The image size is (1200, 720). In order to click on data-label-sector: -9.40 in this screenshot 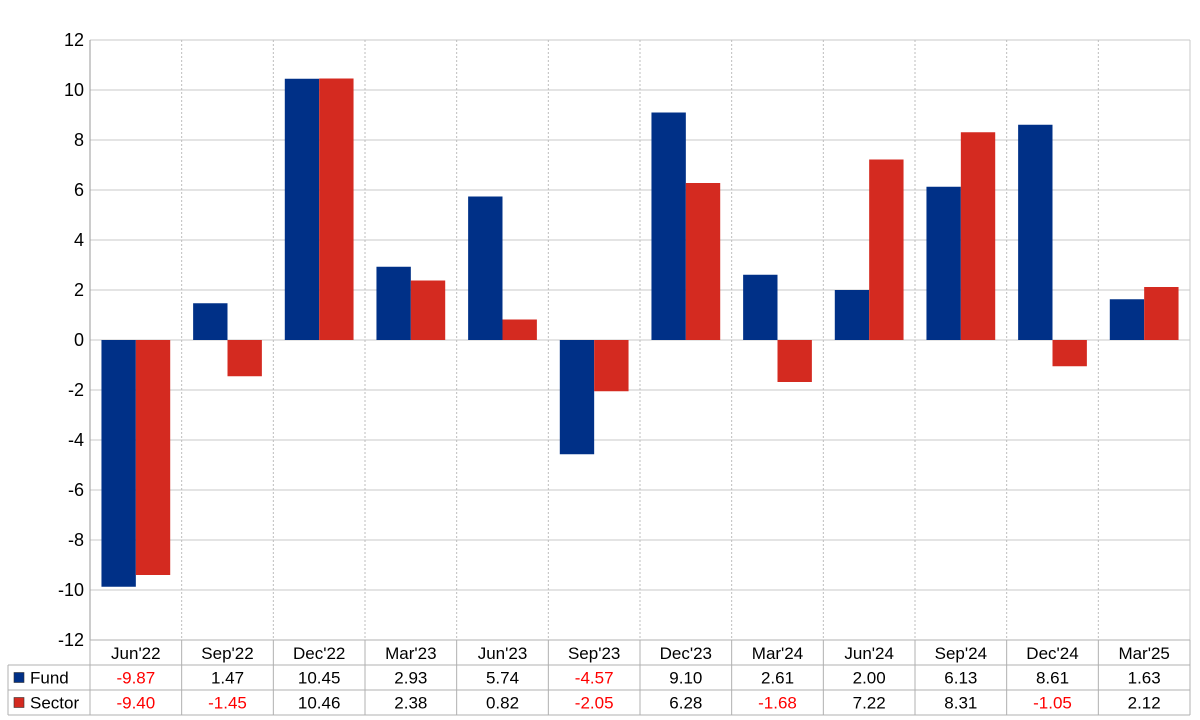, I will do `click(135, 703)`.